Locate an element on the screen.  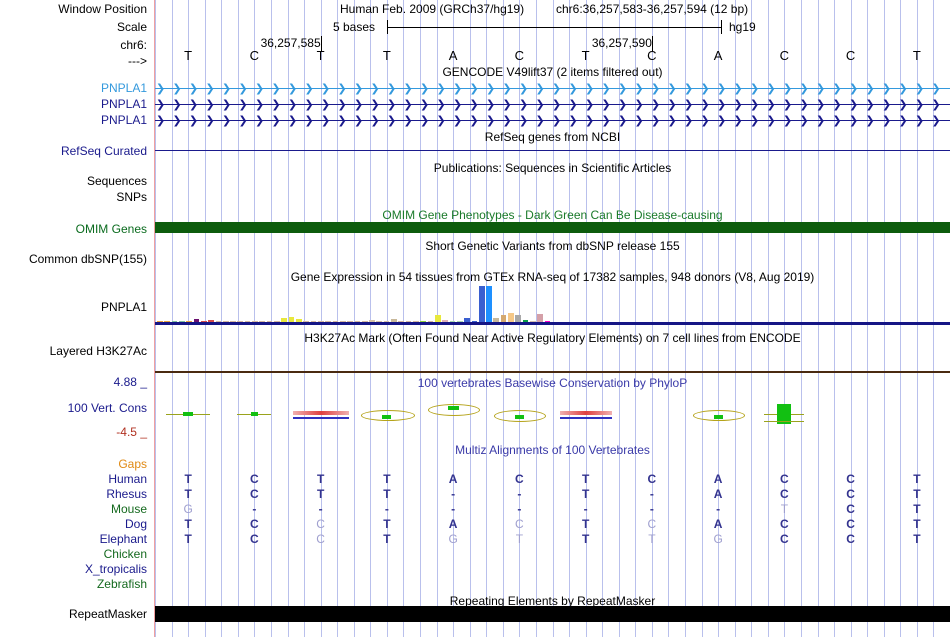
sidebar-item-refseq-curated: RefSeq Curated is located at coordinates (103, 151).